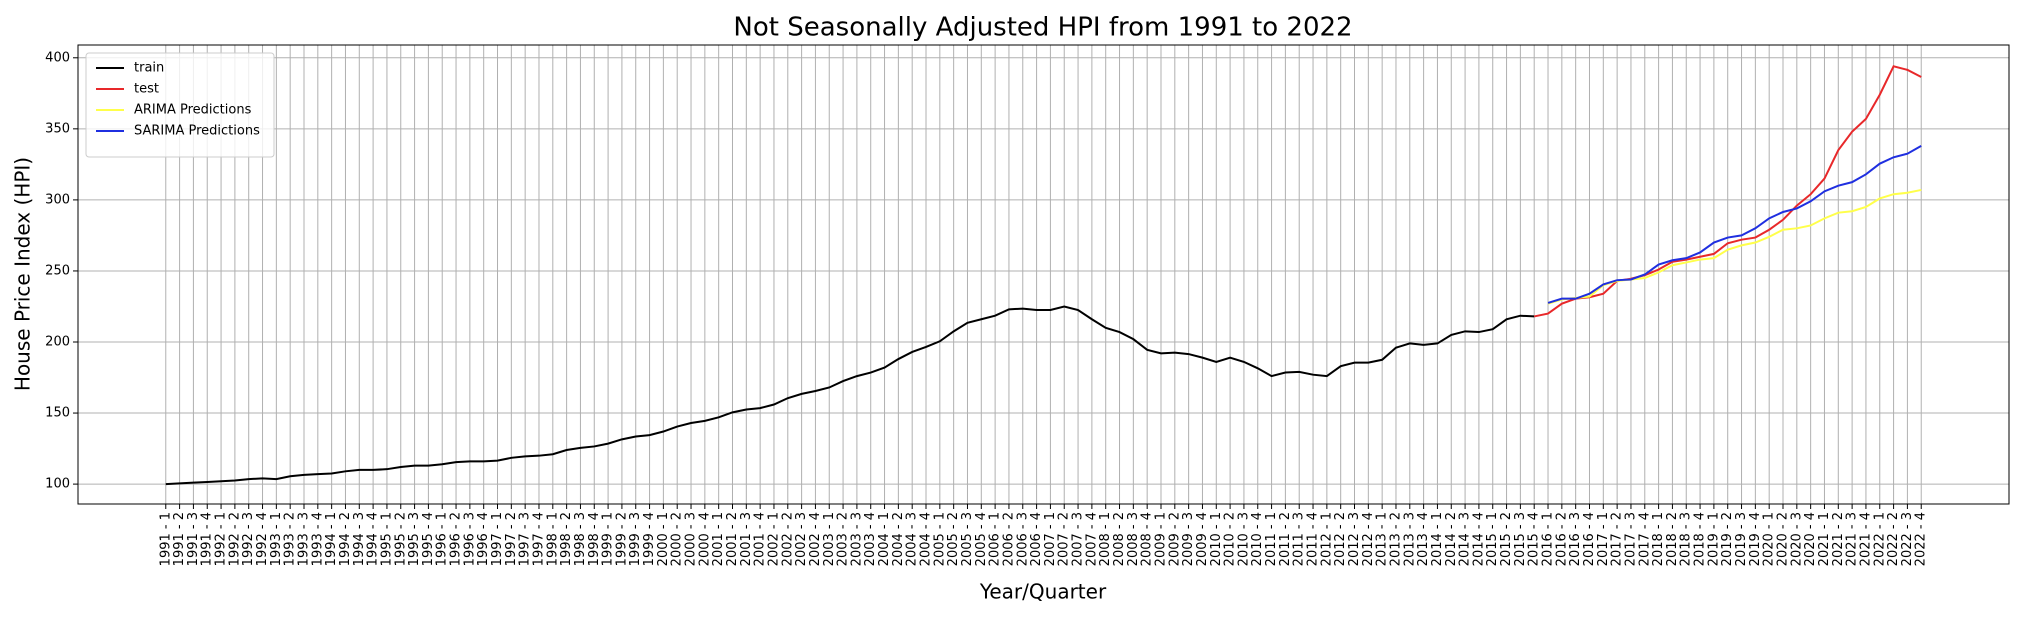 This screenshot has width=2026, height=618. I want to click on legend-label: train, so click(149, 68).